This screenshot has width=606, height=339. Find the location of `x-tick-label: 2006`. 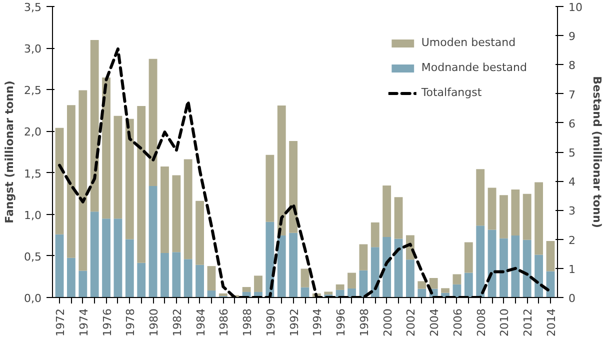

x-tick-label: 2006 is located at coordinates (457, 322).